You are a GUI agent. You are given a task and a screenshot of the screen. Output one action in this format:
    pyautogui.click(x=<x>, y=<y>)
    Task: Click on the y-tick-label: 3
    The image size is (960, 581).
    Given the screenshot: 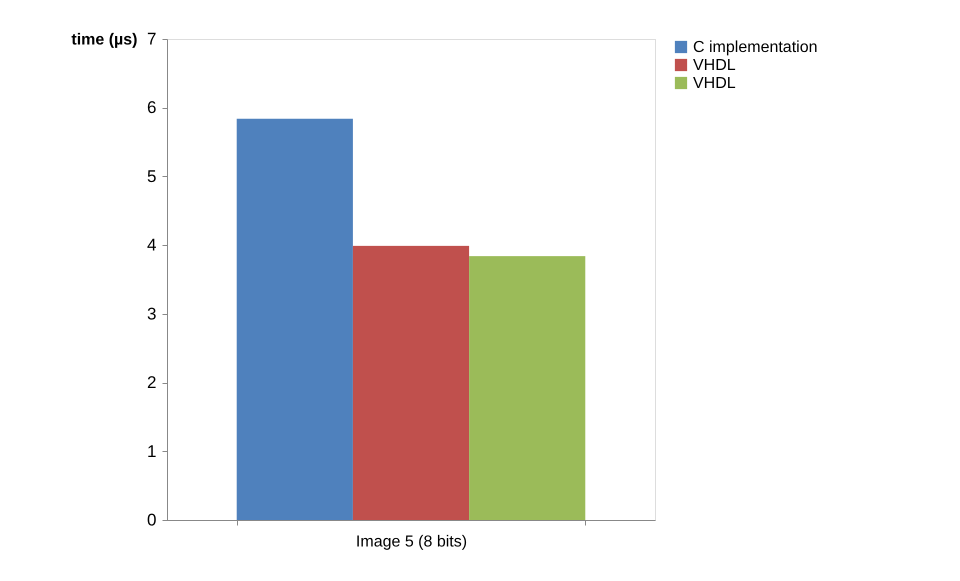 What is the action you would take?
    pyautogui.click(x=151, y=314)
    